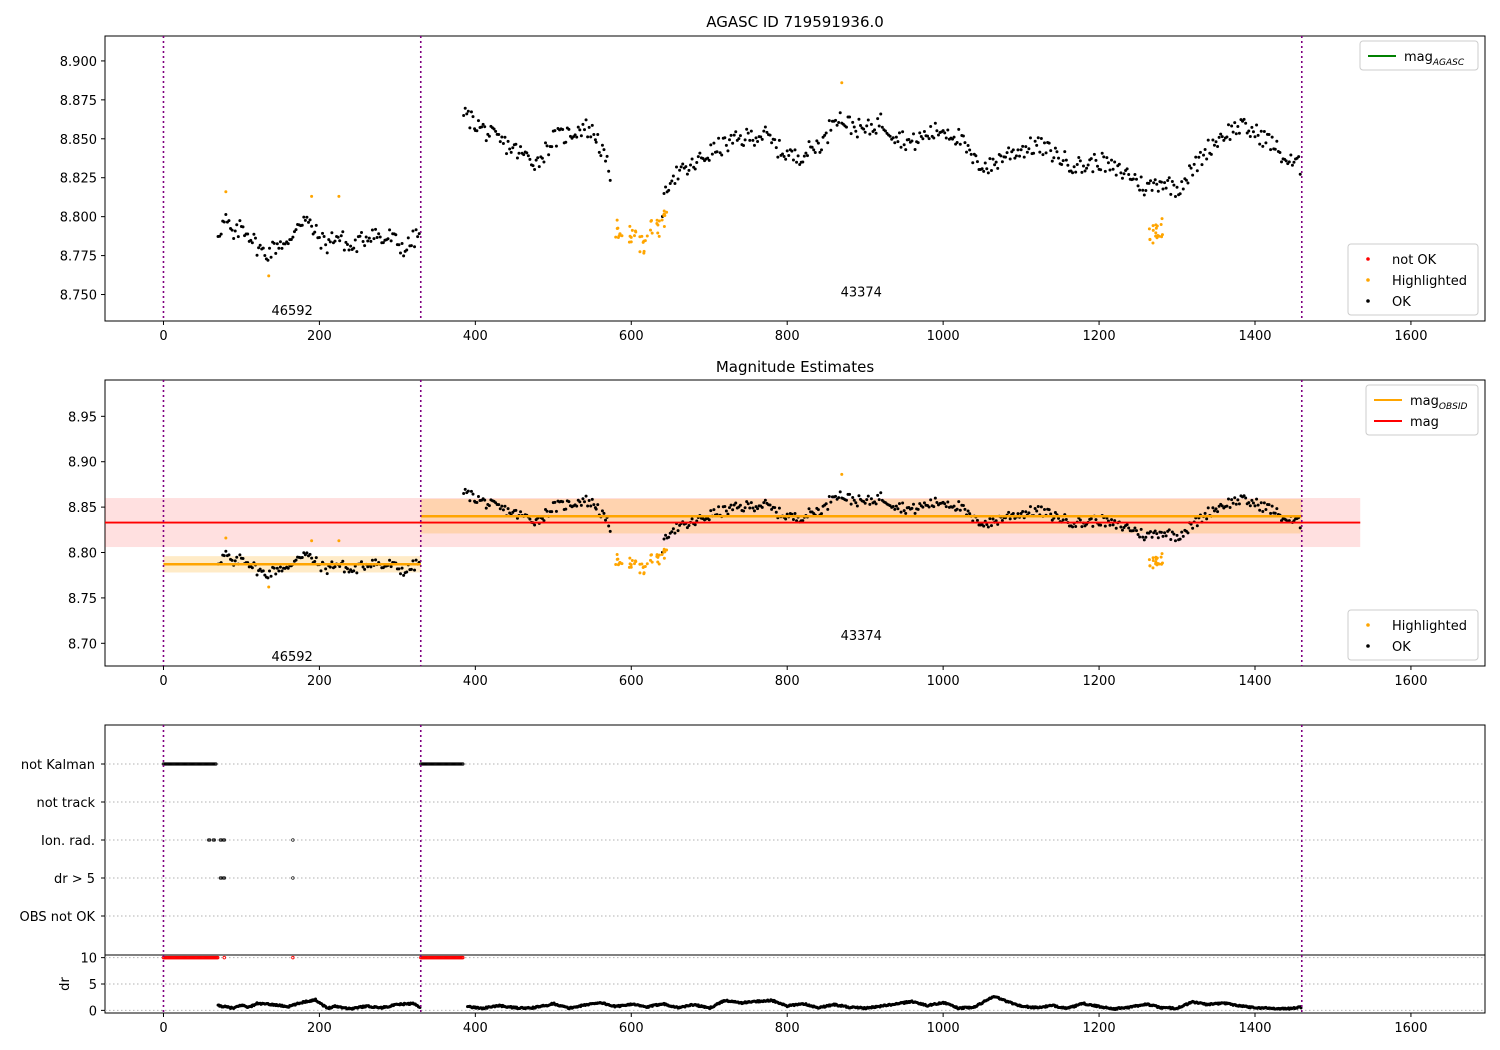  What do you see at coordinates (787, 681) in the screenshot?
I see `x-tick-label: 800` at bounding box center [787, 681].